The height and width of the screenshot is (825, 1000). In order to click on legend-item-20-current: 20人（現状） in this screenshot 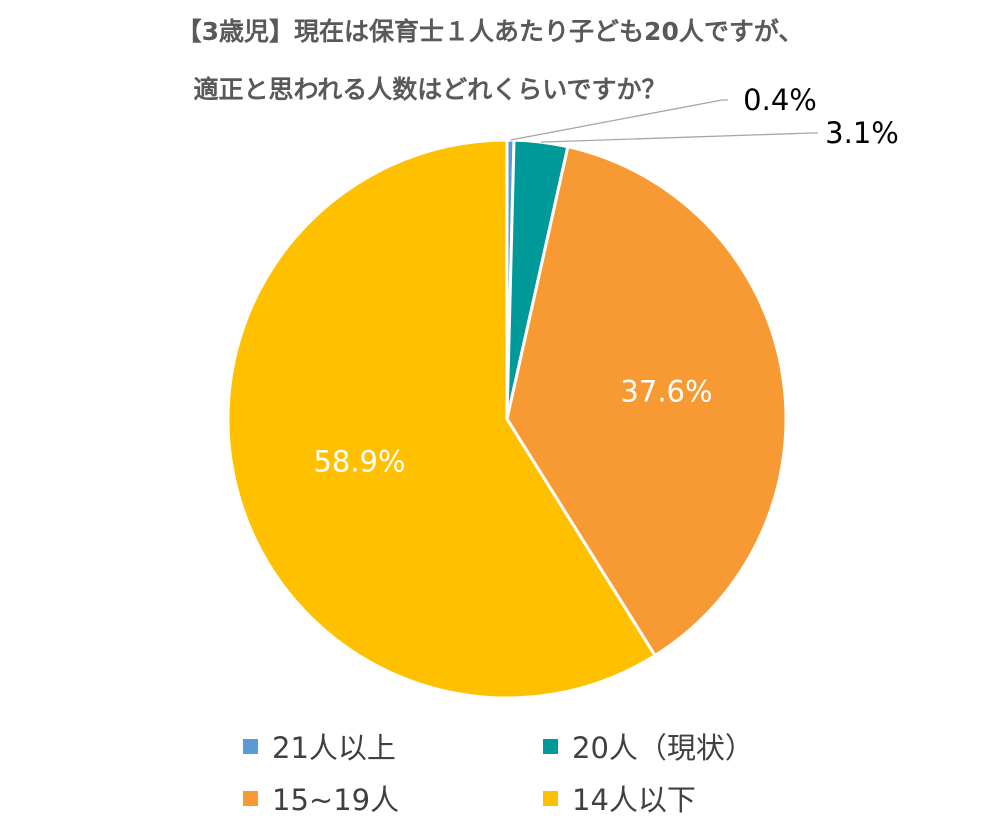, I will do `click(648, 746)`.